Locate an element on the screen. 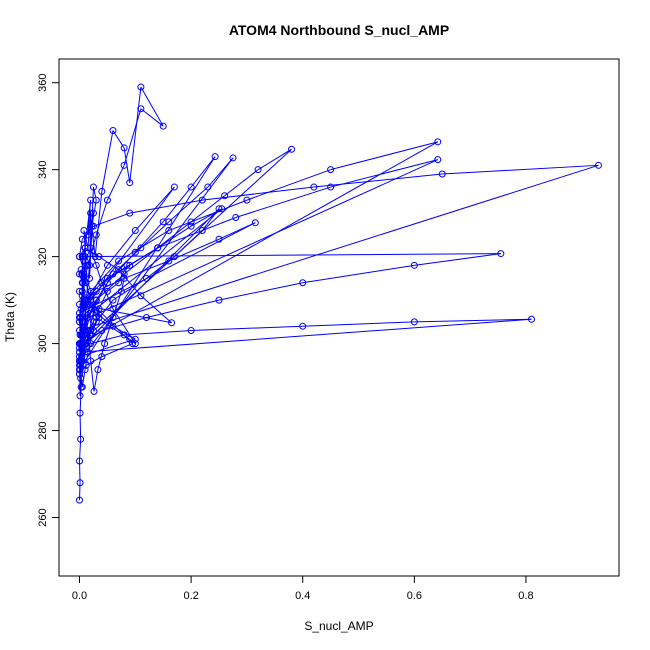  y-axis: 260 280 300 320 340 360 is located at coordinates (48, 300).